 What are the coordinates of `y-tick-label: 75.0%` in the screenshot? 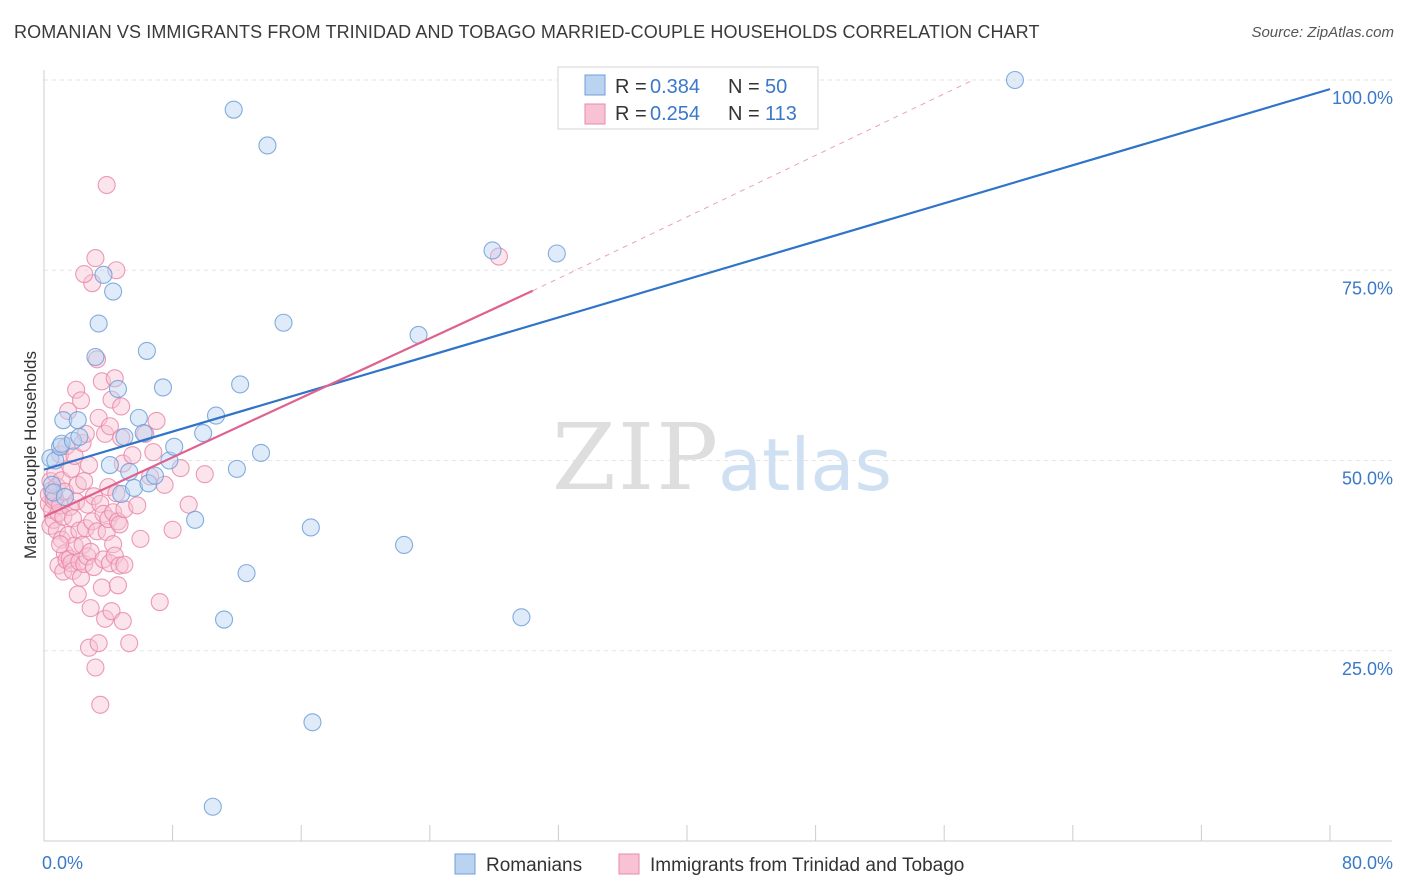 It's located at (1367, 288).